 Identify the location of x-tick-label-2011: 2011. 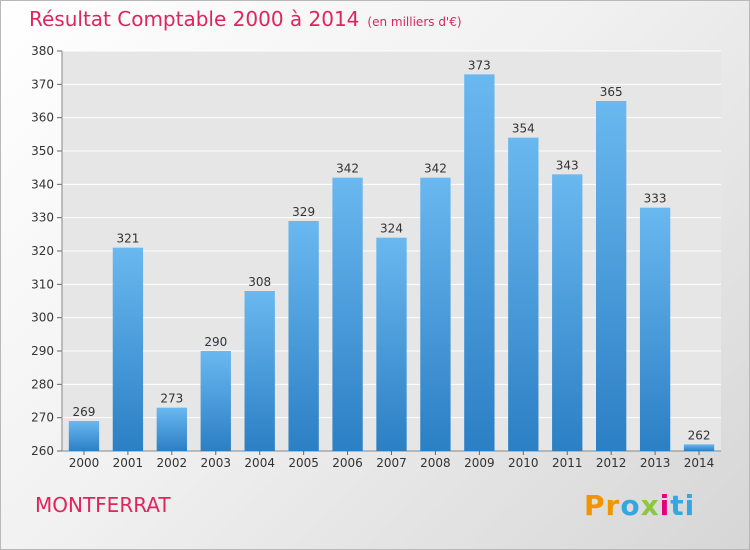
(567, 463).